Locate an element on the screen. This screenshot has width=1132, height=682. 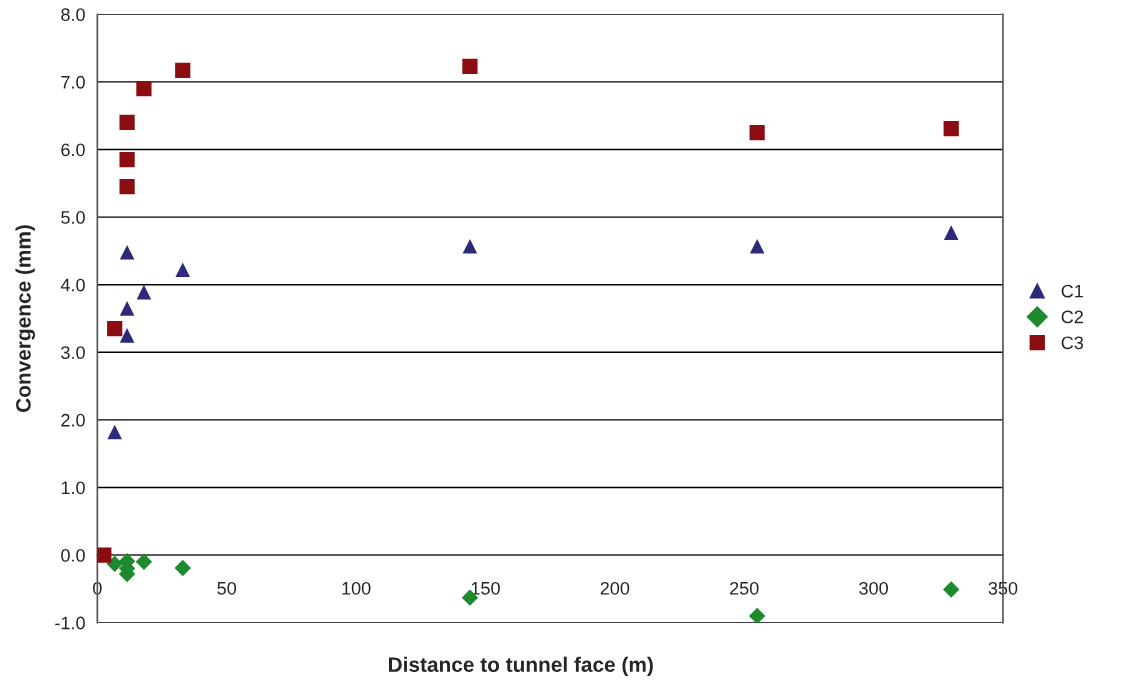
legend-label: C1 is located at coordinates (1072, 291).